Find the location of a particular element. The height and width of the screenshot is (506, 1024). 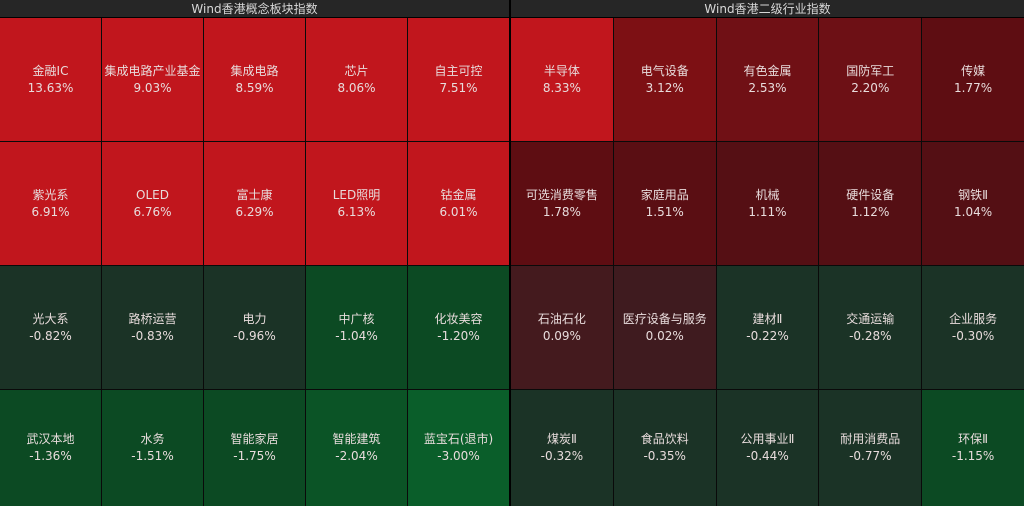

tile-change-pct: -0.28% is located at coordinates (870, 335).